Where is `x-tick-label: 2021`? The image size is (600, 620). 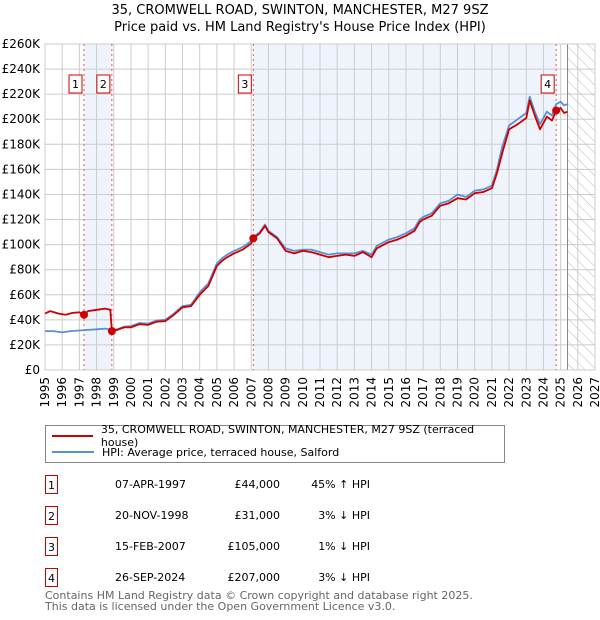 x-tick-label: 2021 is located at coordinates (492, 392).